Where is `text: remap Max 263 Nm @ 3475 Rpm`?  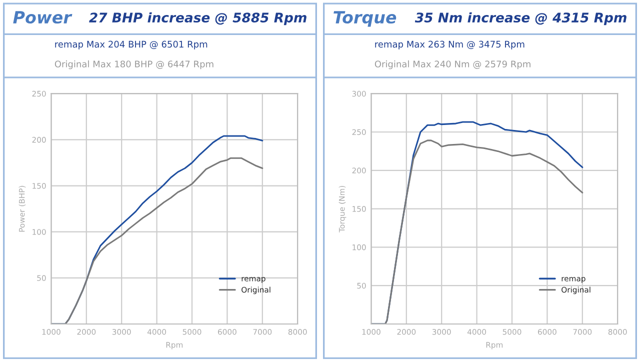
text: remap Max 263 Nm @ 3475 Rpm is located at coordinates (449, 45).